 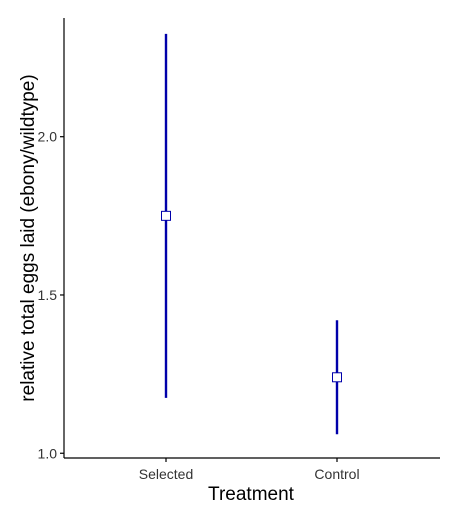 What do you see at coordinates (337, 377) in the screenshot?
I see `point-marker-control` at bounding box center [337, 377].